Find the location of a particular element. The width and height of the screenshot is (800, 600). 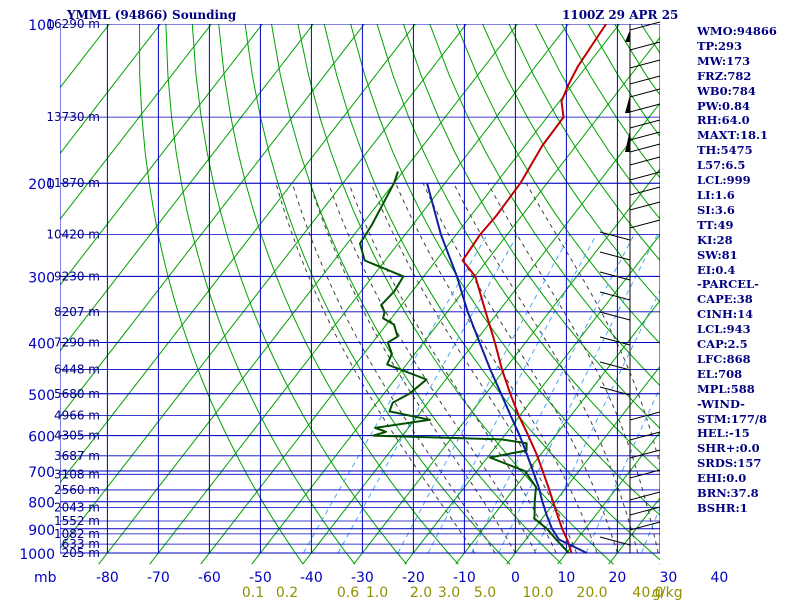

temperature-tick-label: 20 is located at coordinates (617, 578).